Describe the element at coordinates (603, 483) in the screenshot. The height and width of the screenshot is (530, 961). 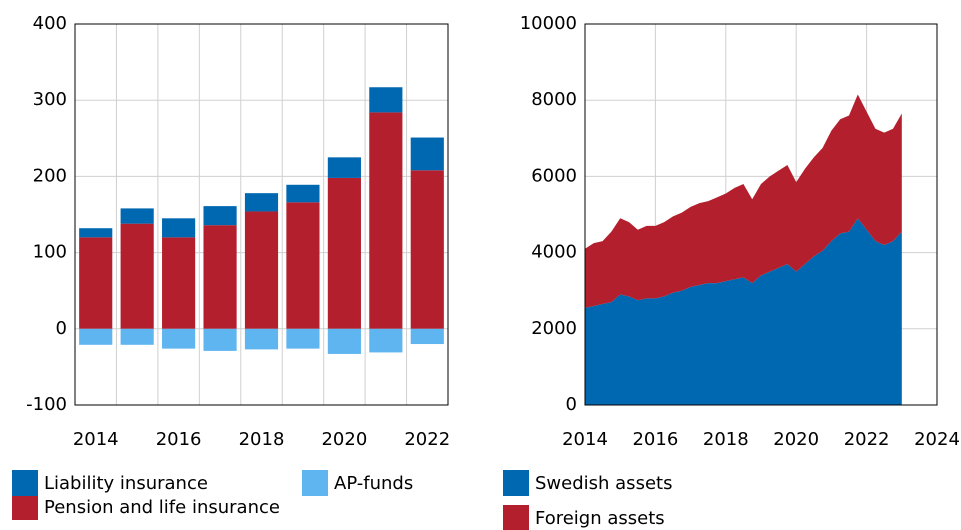
I see `legend-label: Swedish assets` at that location.